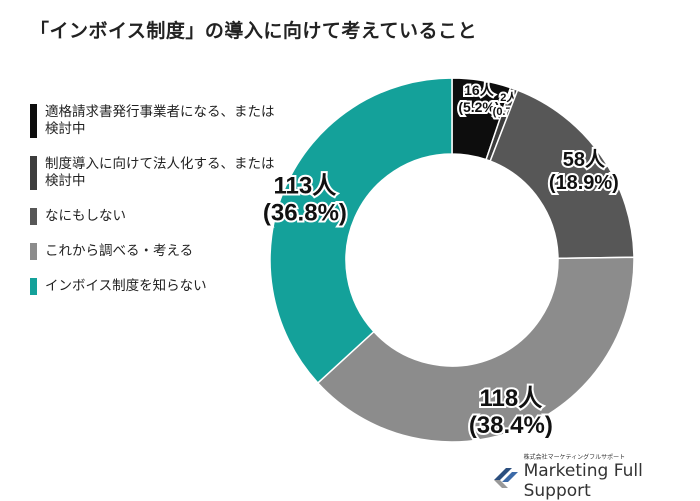 This screenshot has height=501, width=700. Describe the element at coordinates (305, 212) in the screenshot. I see `data-label: (36.8%)` at that location.